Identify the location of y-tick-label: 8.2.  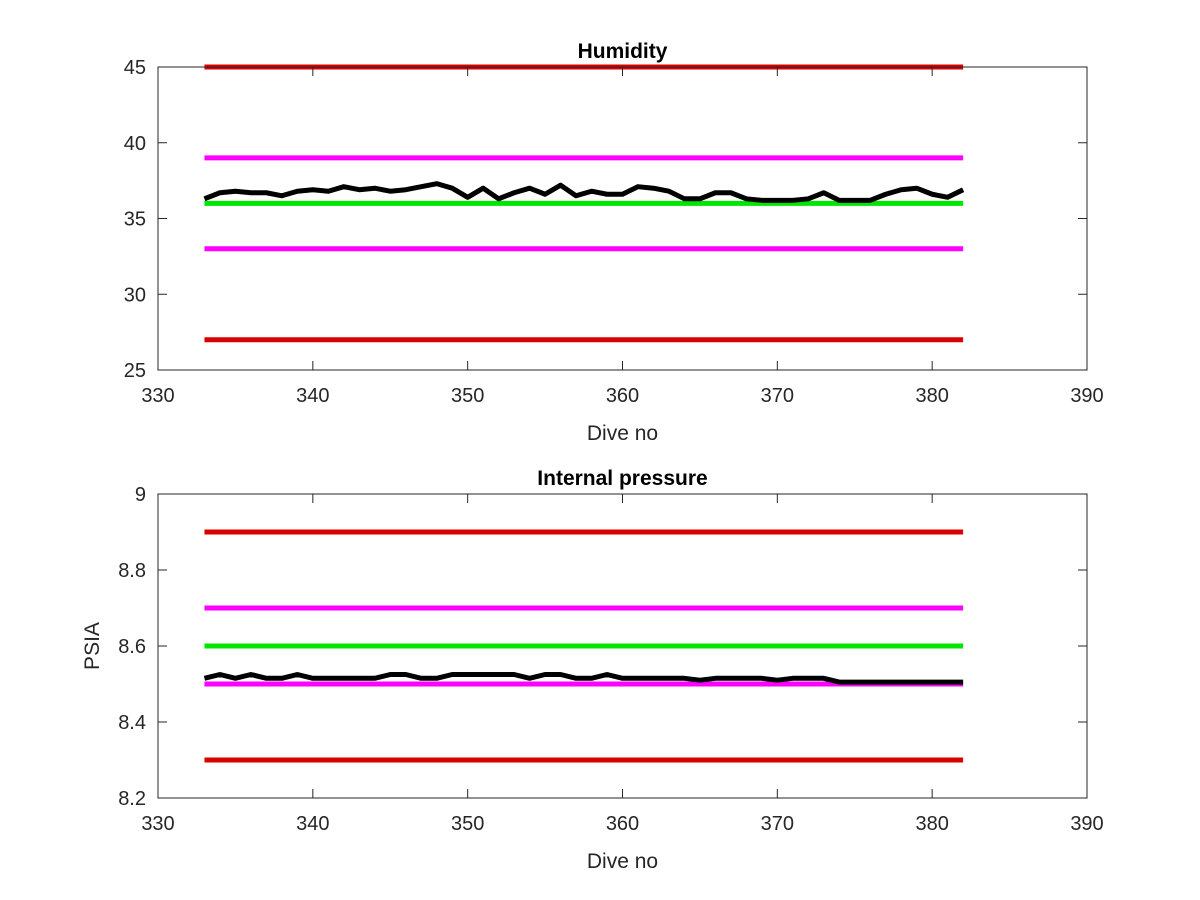
(132, 799).